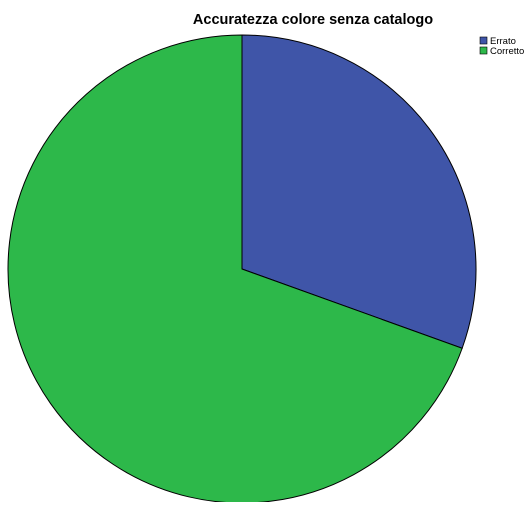 The width and height of the screenshot is (532, 507). I want to click on legend-swatch-corretto, so click(483, 50).